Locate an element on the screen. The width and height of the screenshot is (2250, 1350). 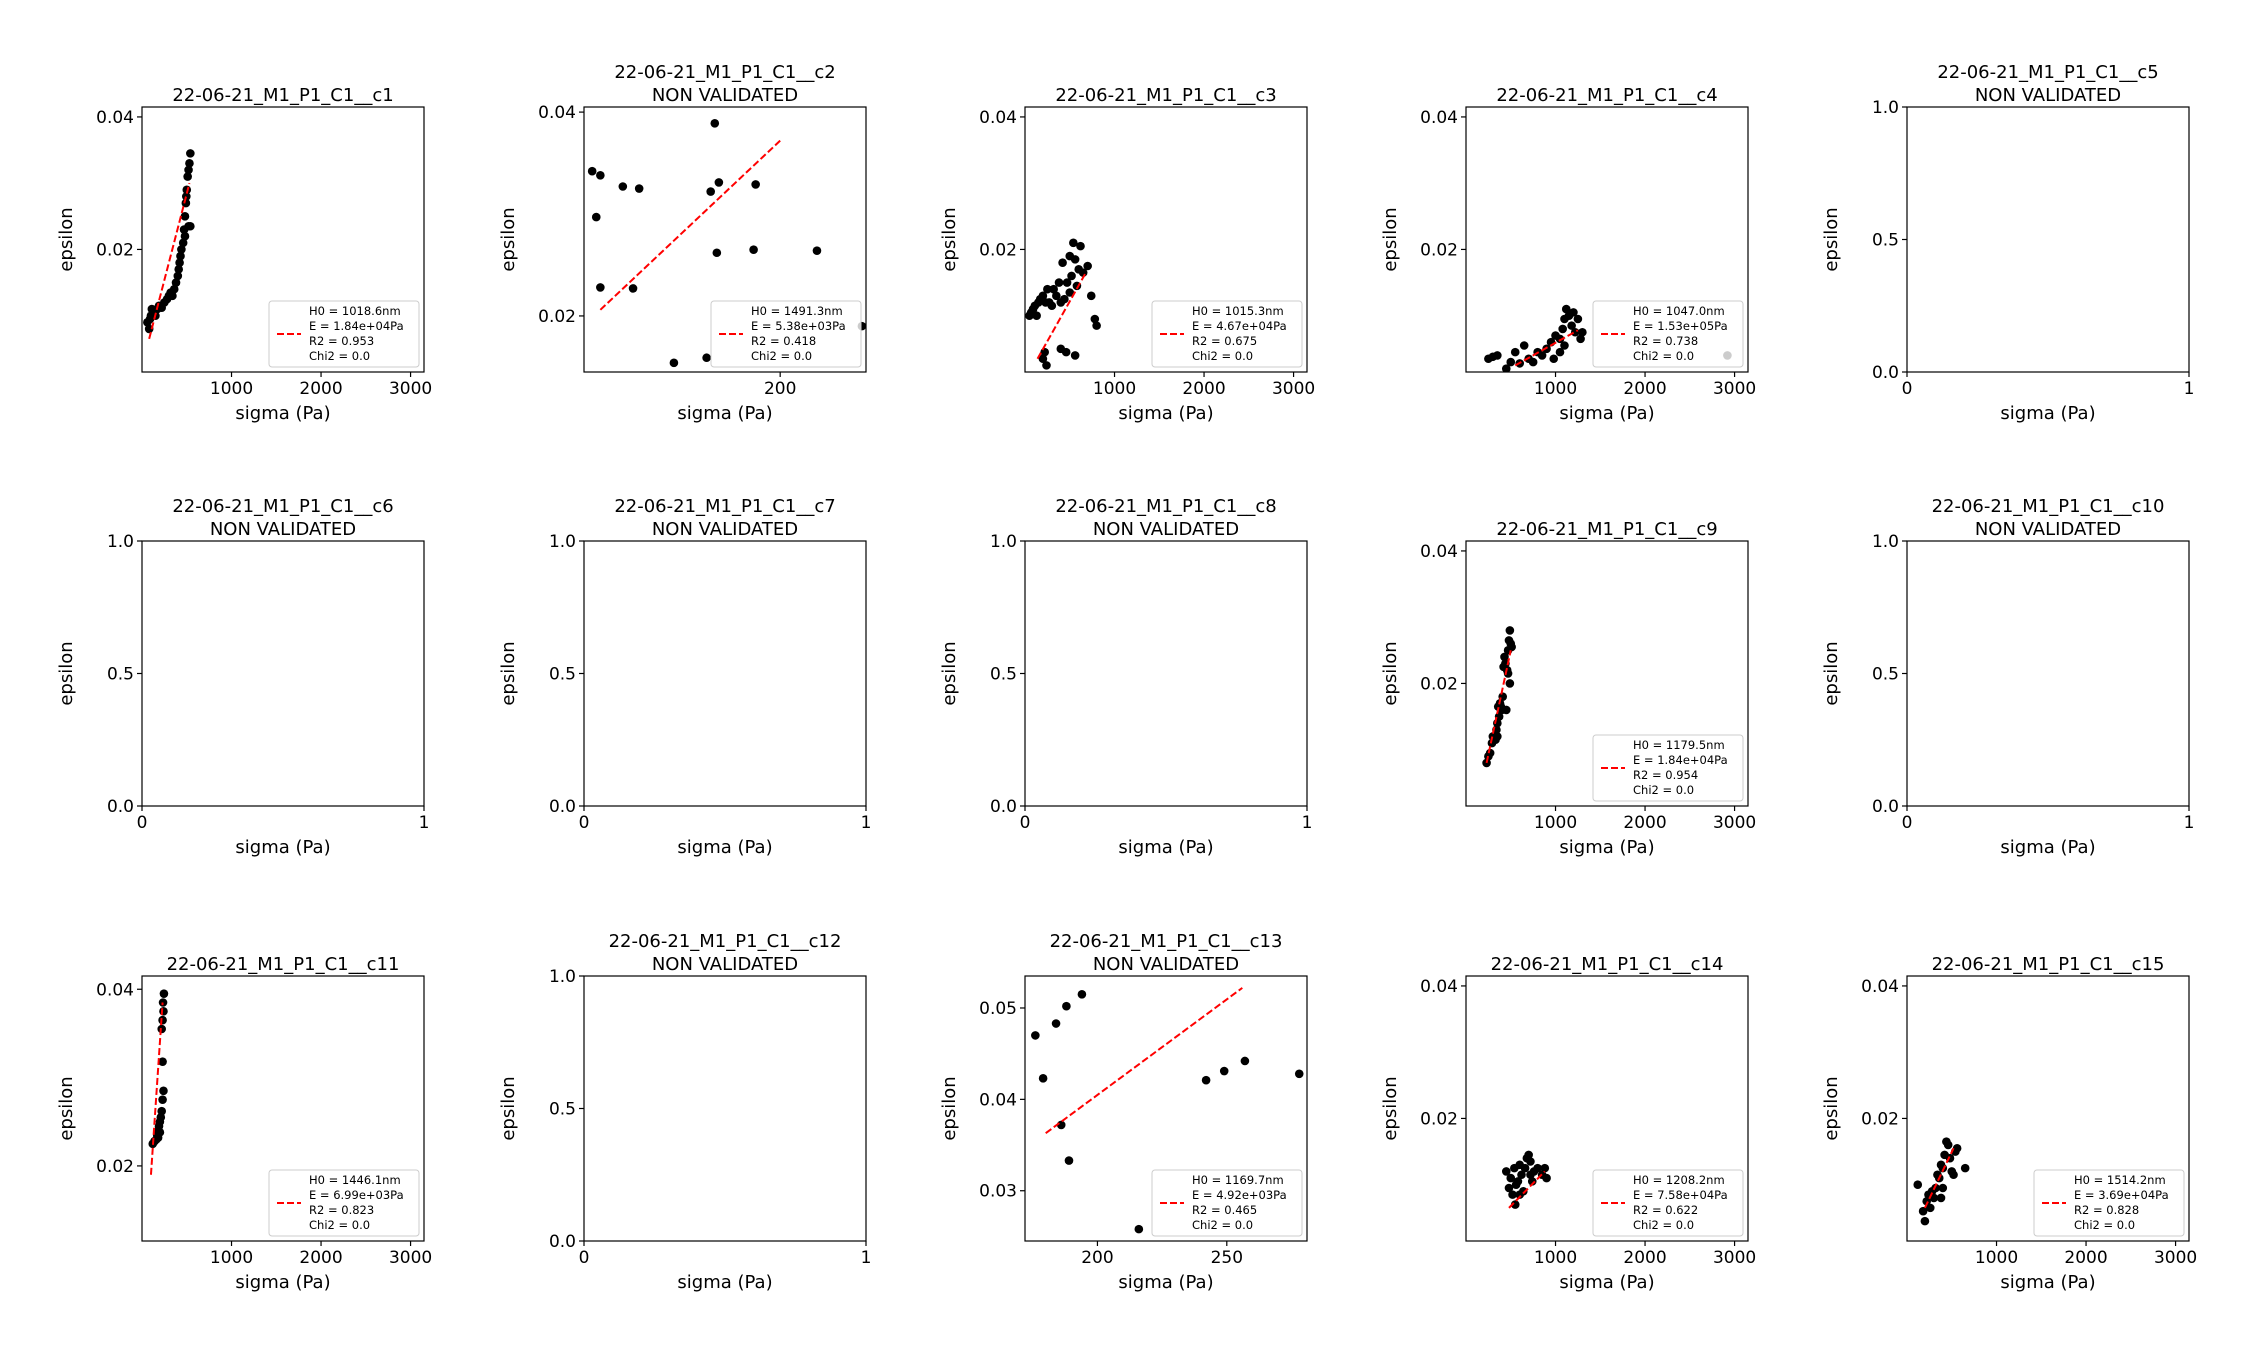
legend-box is located at coordinates (1668, 1203).